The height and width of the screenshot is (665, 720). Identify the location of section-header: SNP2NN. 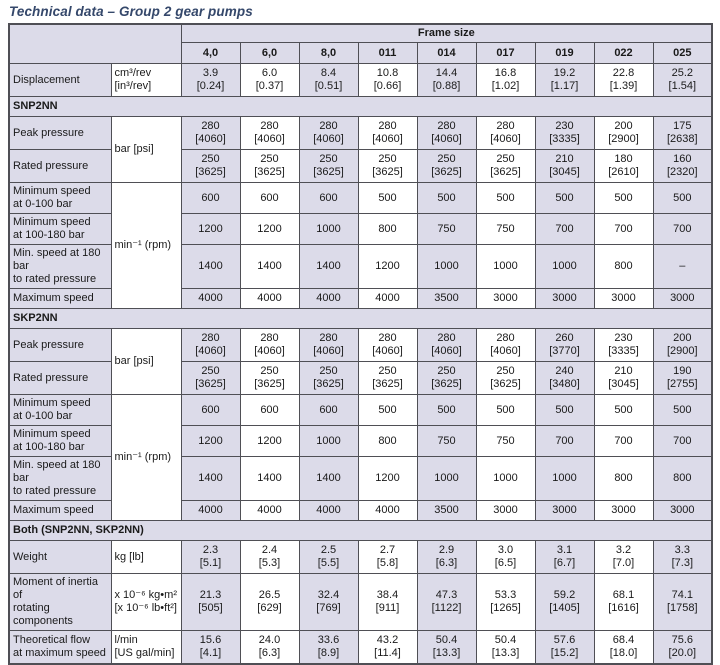
(360, 106).